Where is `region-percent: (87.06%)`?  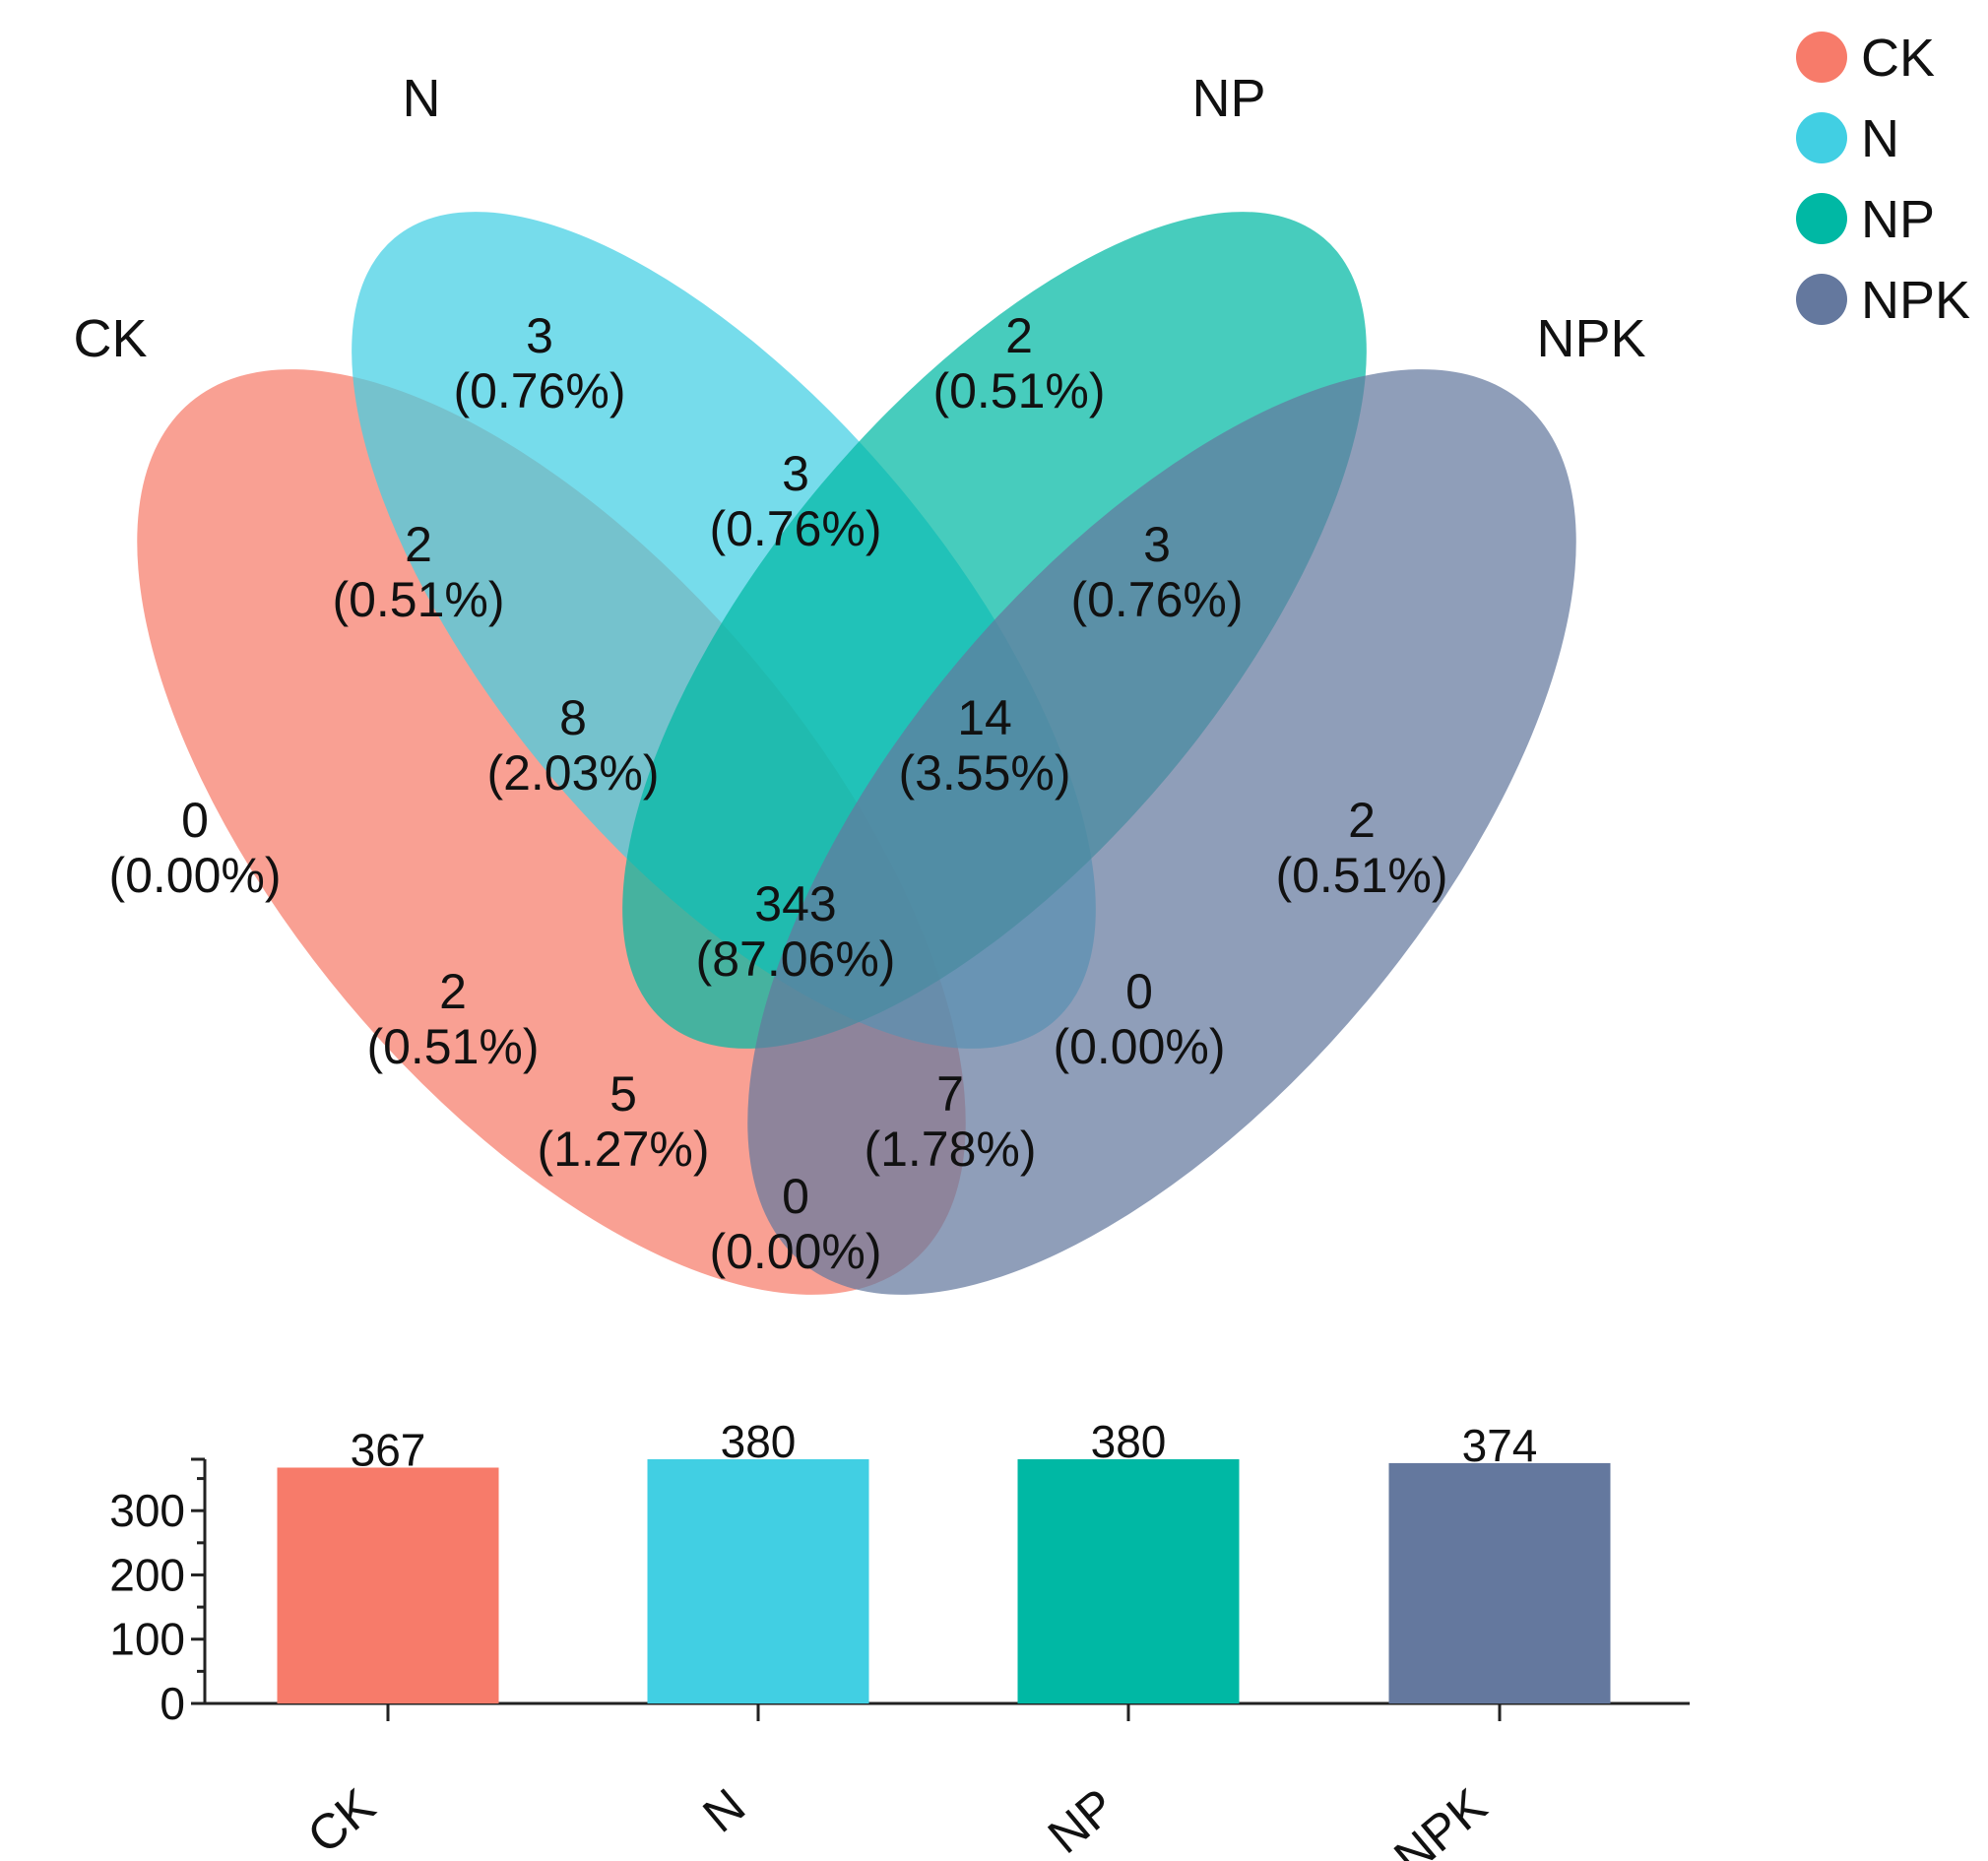
region-percent: (87.06%) is located at coordinates (796, 959).